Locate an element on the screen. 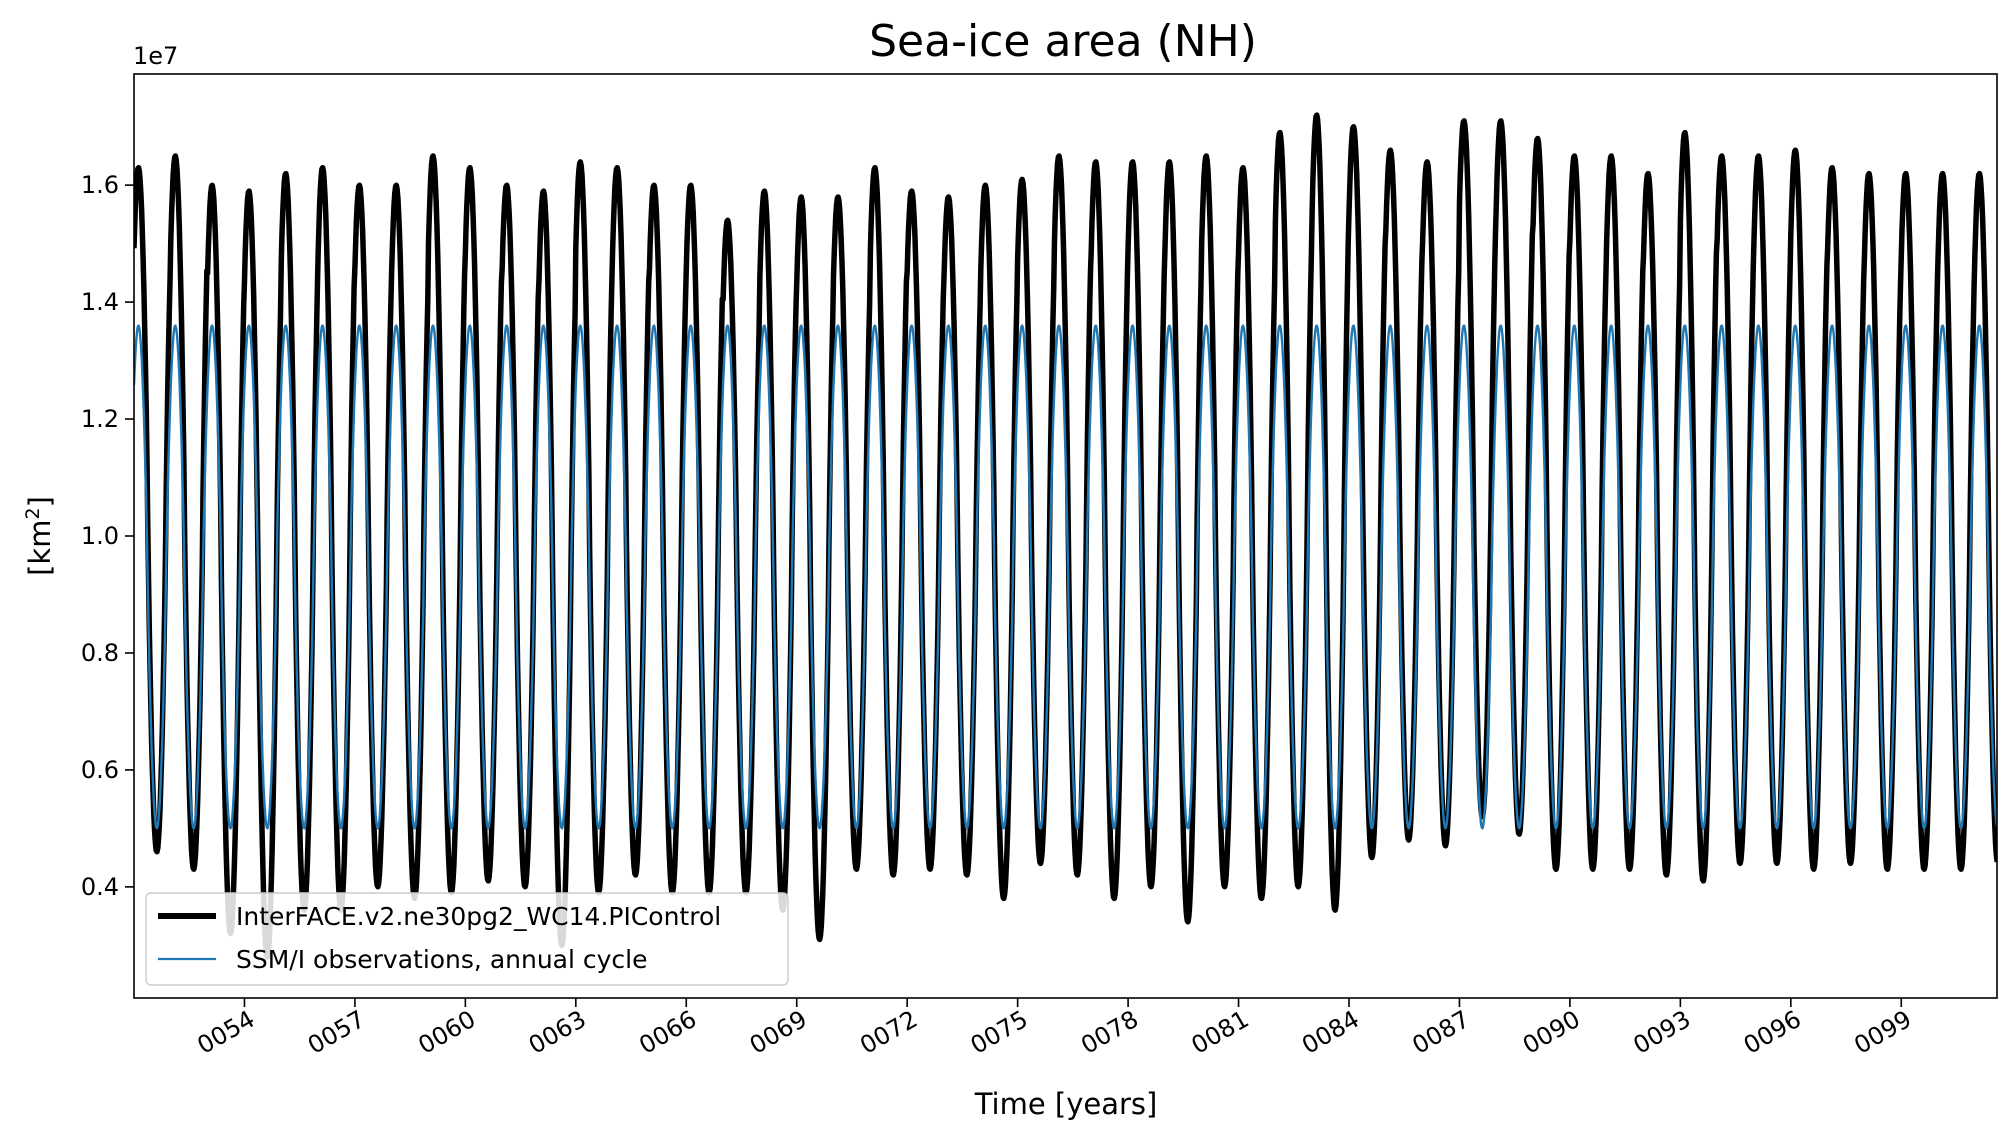 The width and height of the screenshot is (2013, 1141). legend-label-model: InterFACE.v2.ne30pg2_WC14.PIControl is located at coordinates (478, 916).